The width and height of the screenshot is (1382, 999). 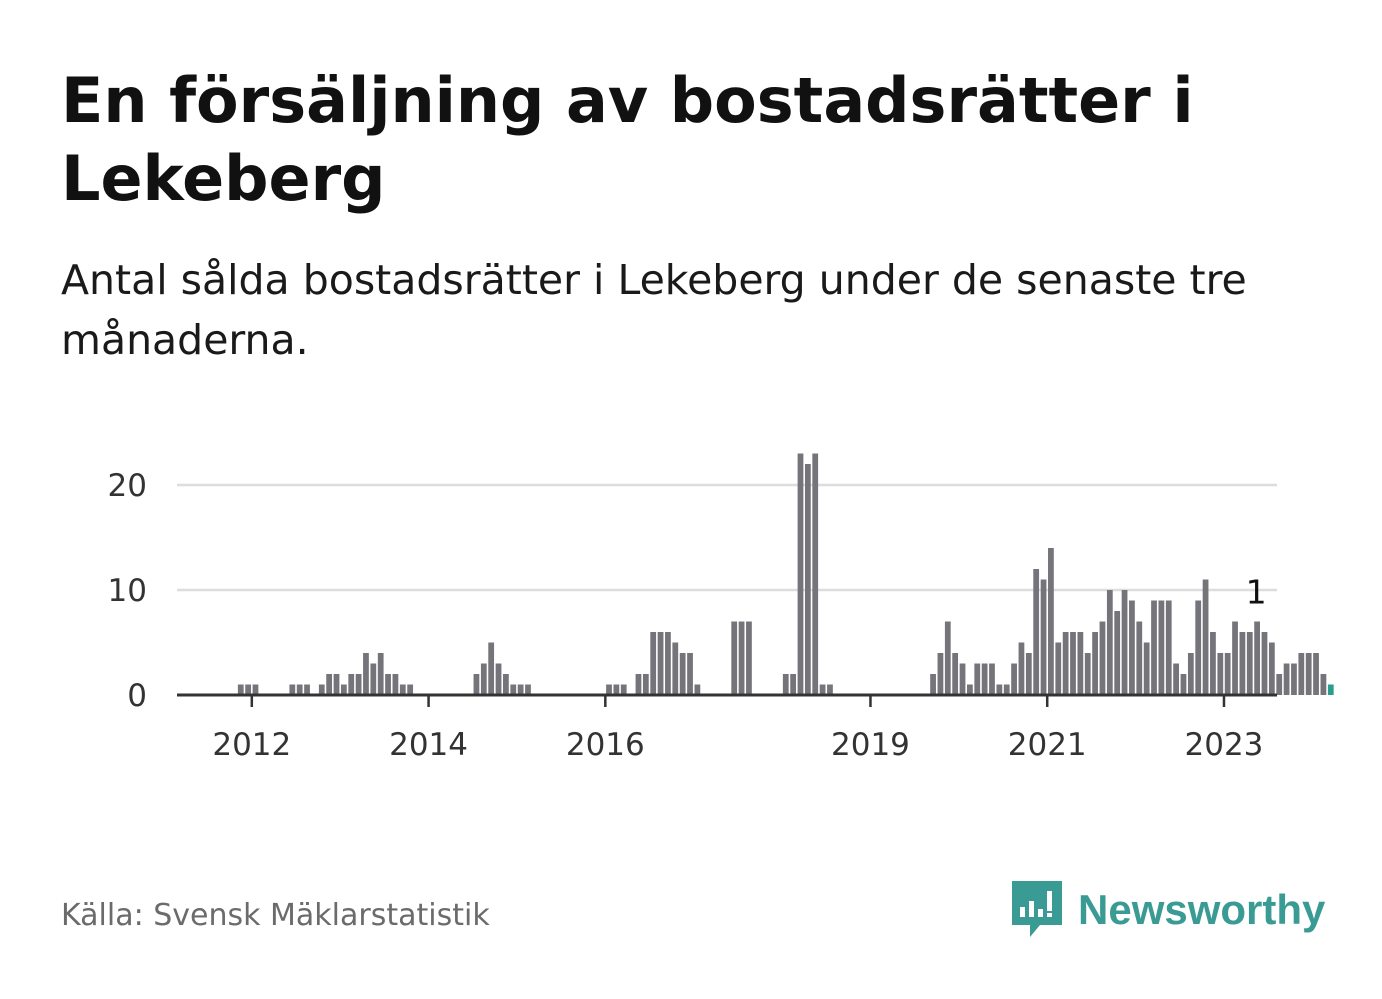 What do you see at coordinates (127, 591) in the screenshot?
I see `y-tick-label: 10` at bounding box center [127, 591].